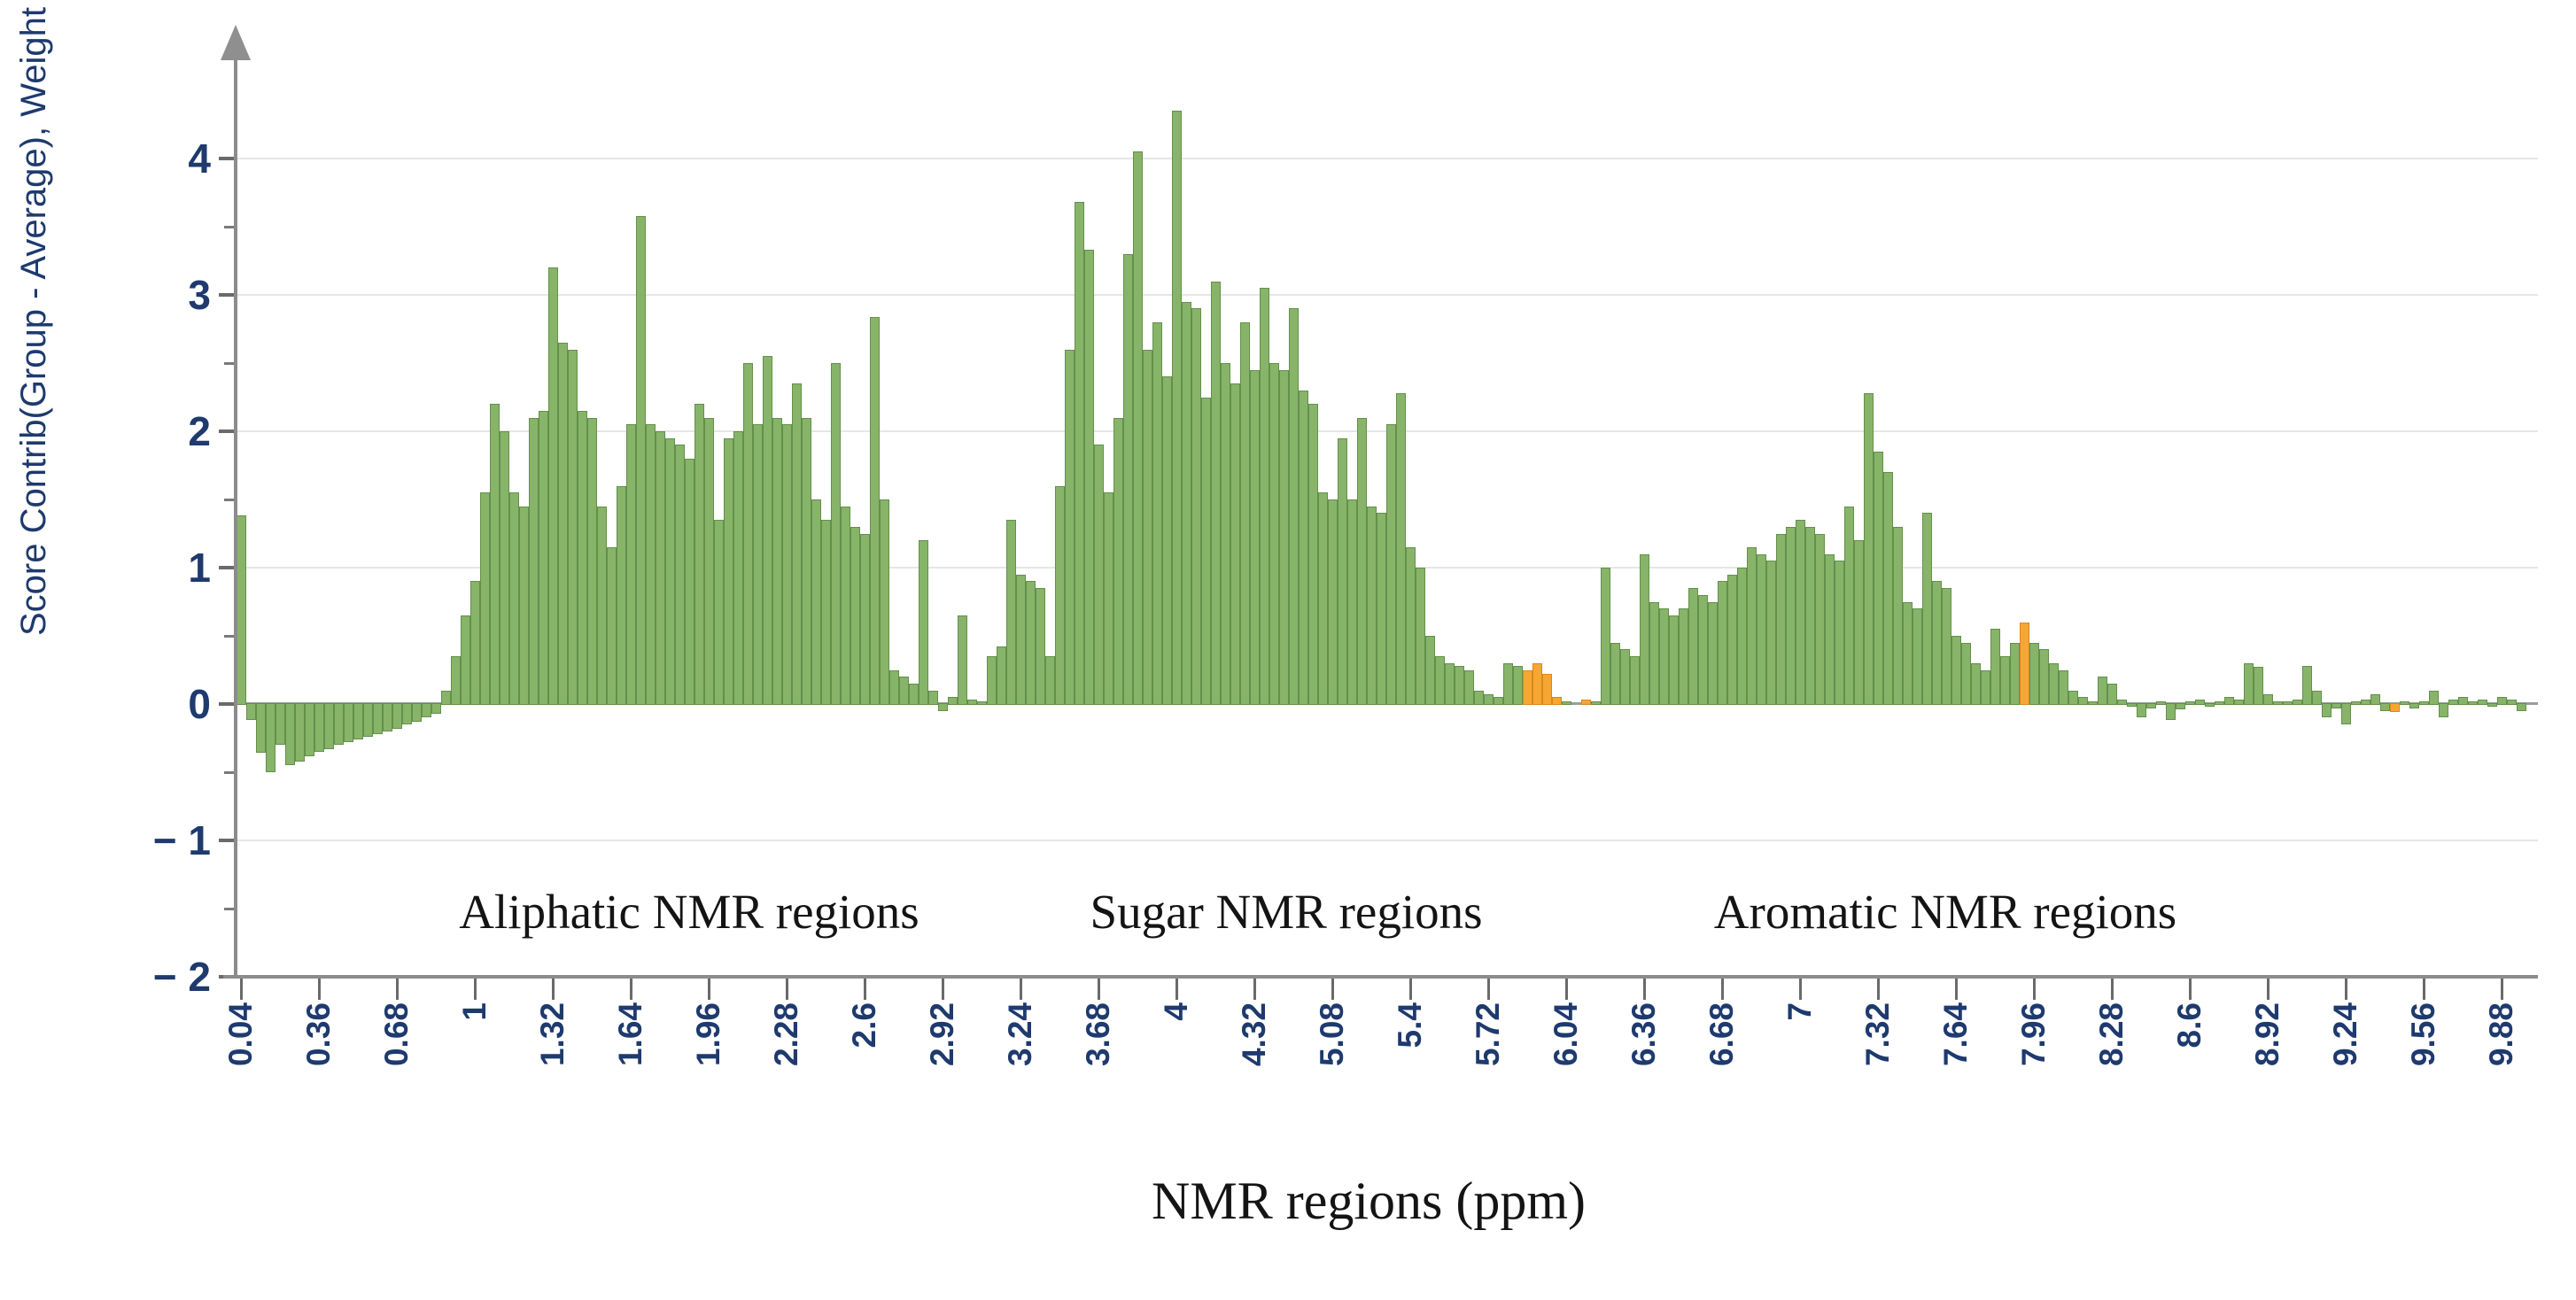  What do you see at coordinates (199, 158) in the screenshot?
I see `y-tick-label: 4` at bounding box center [199, 158].